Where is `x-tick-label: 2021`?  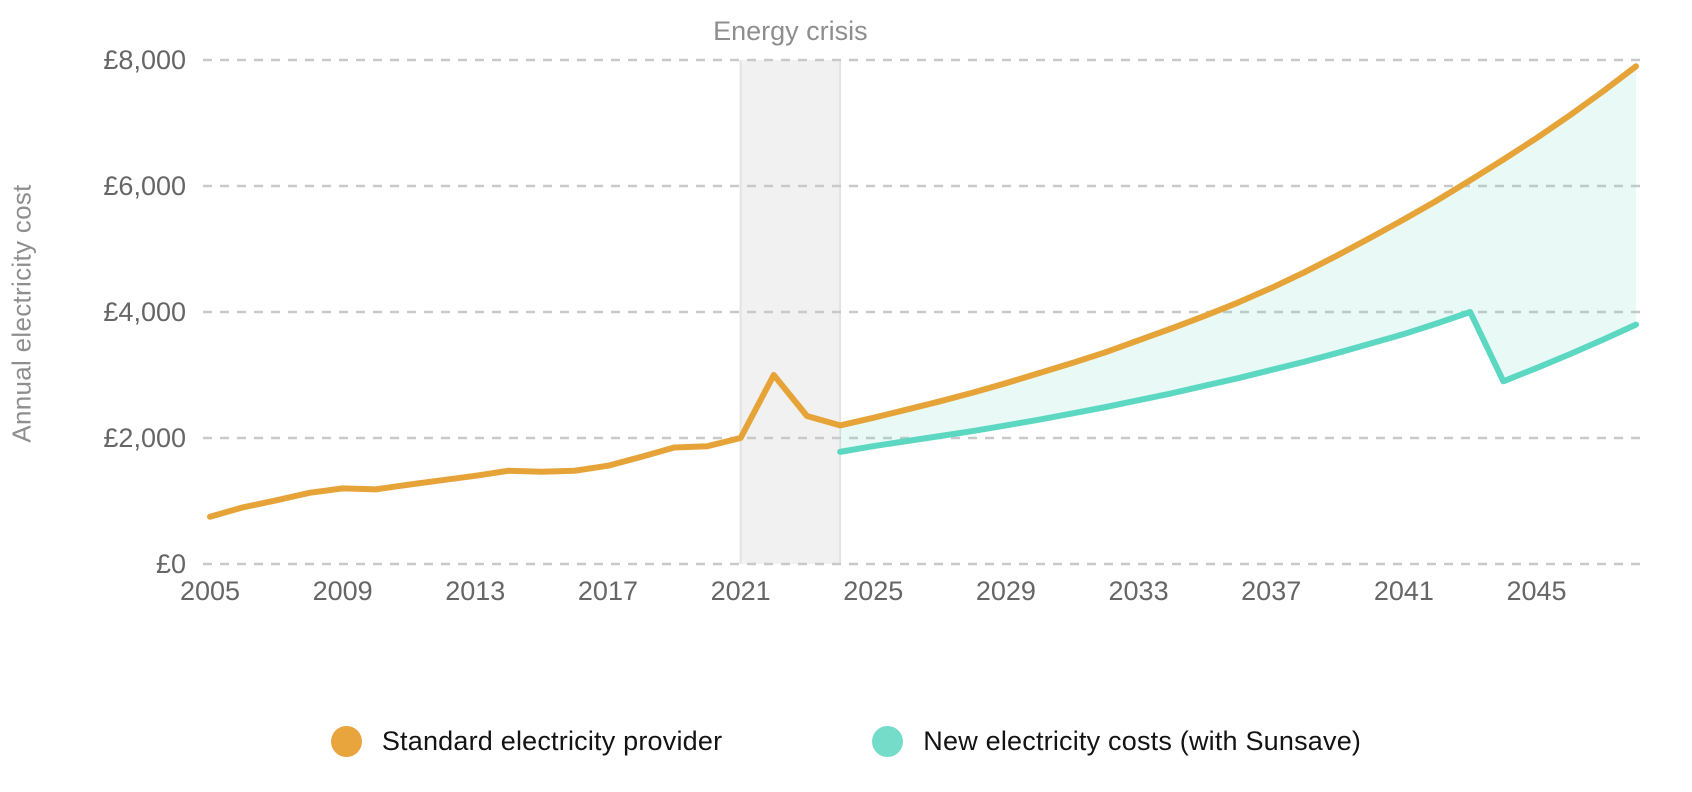
x-tick-label: 2021 is located at coordinates (741, 591).